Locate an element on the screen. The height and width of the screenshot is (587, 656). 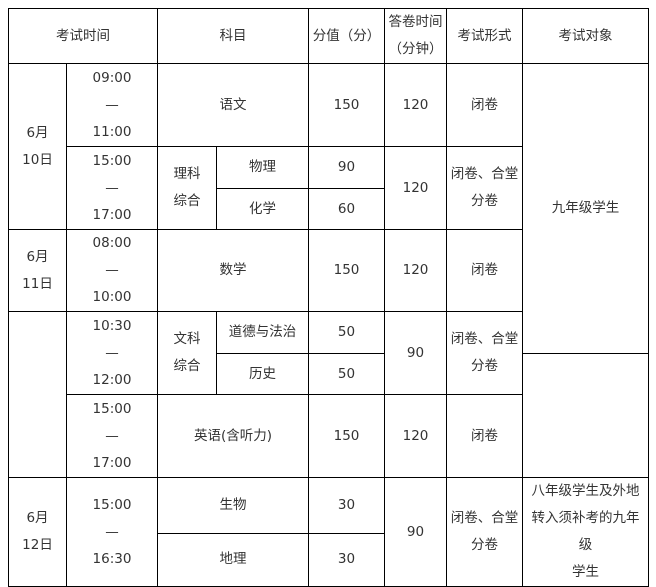
cell-text-line: 学生 is located at coordinates (585, 572).